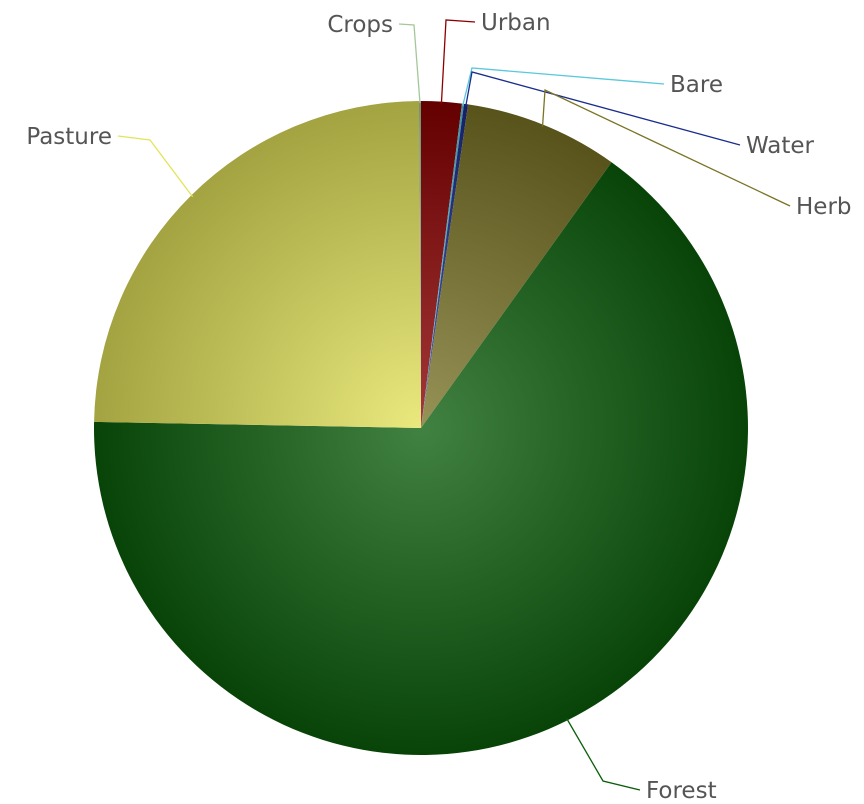 Image resolution: width=864 pixels, height=804 pixels. What do you see at coordinates (409, 63) in the screenshot?
I see `leader-line-crops` at bounding box center [409, 63].